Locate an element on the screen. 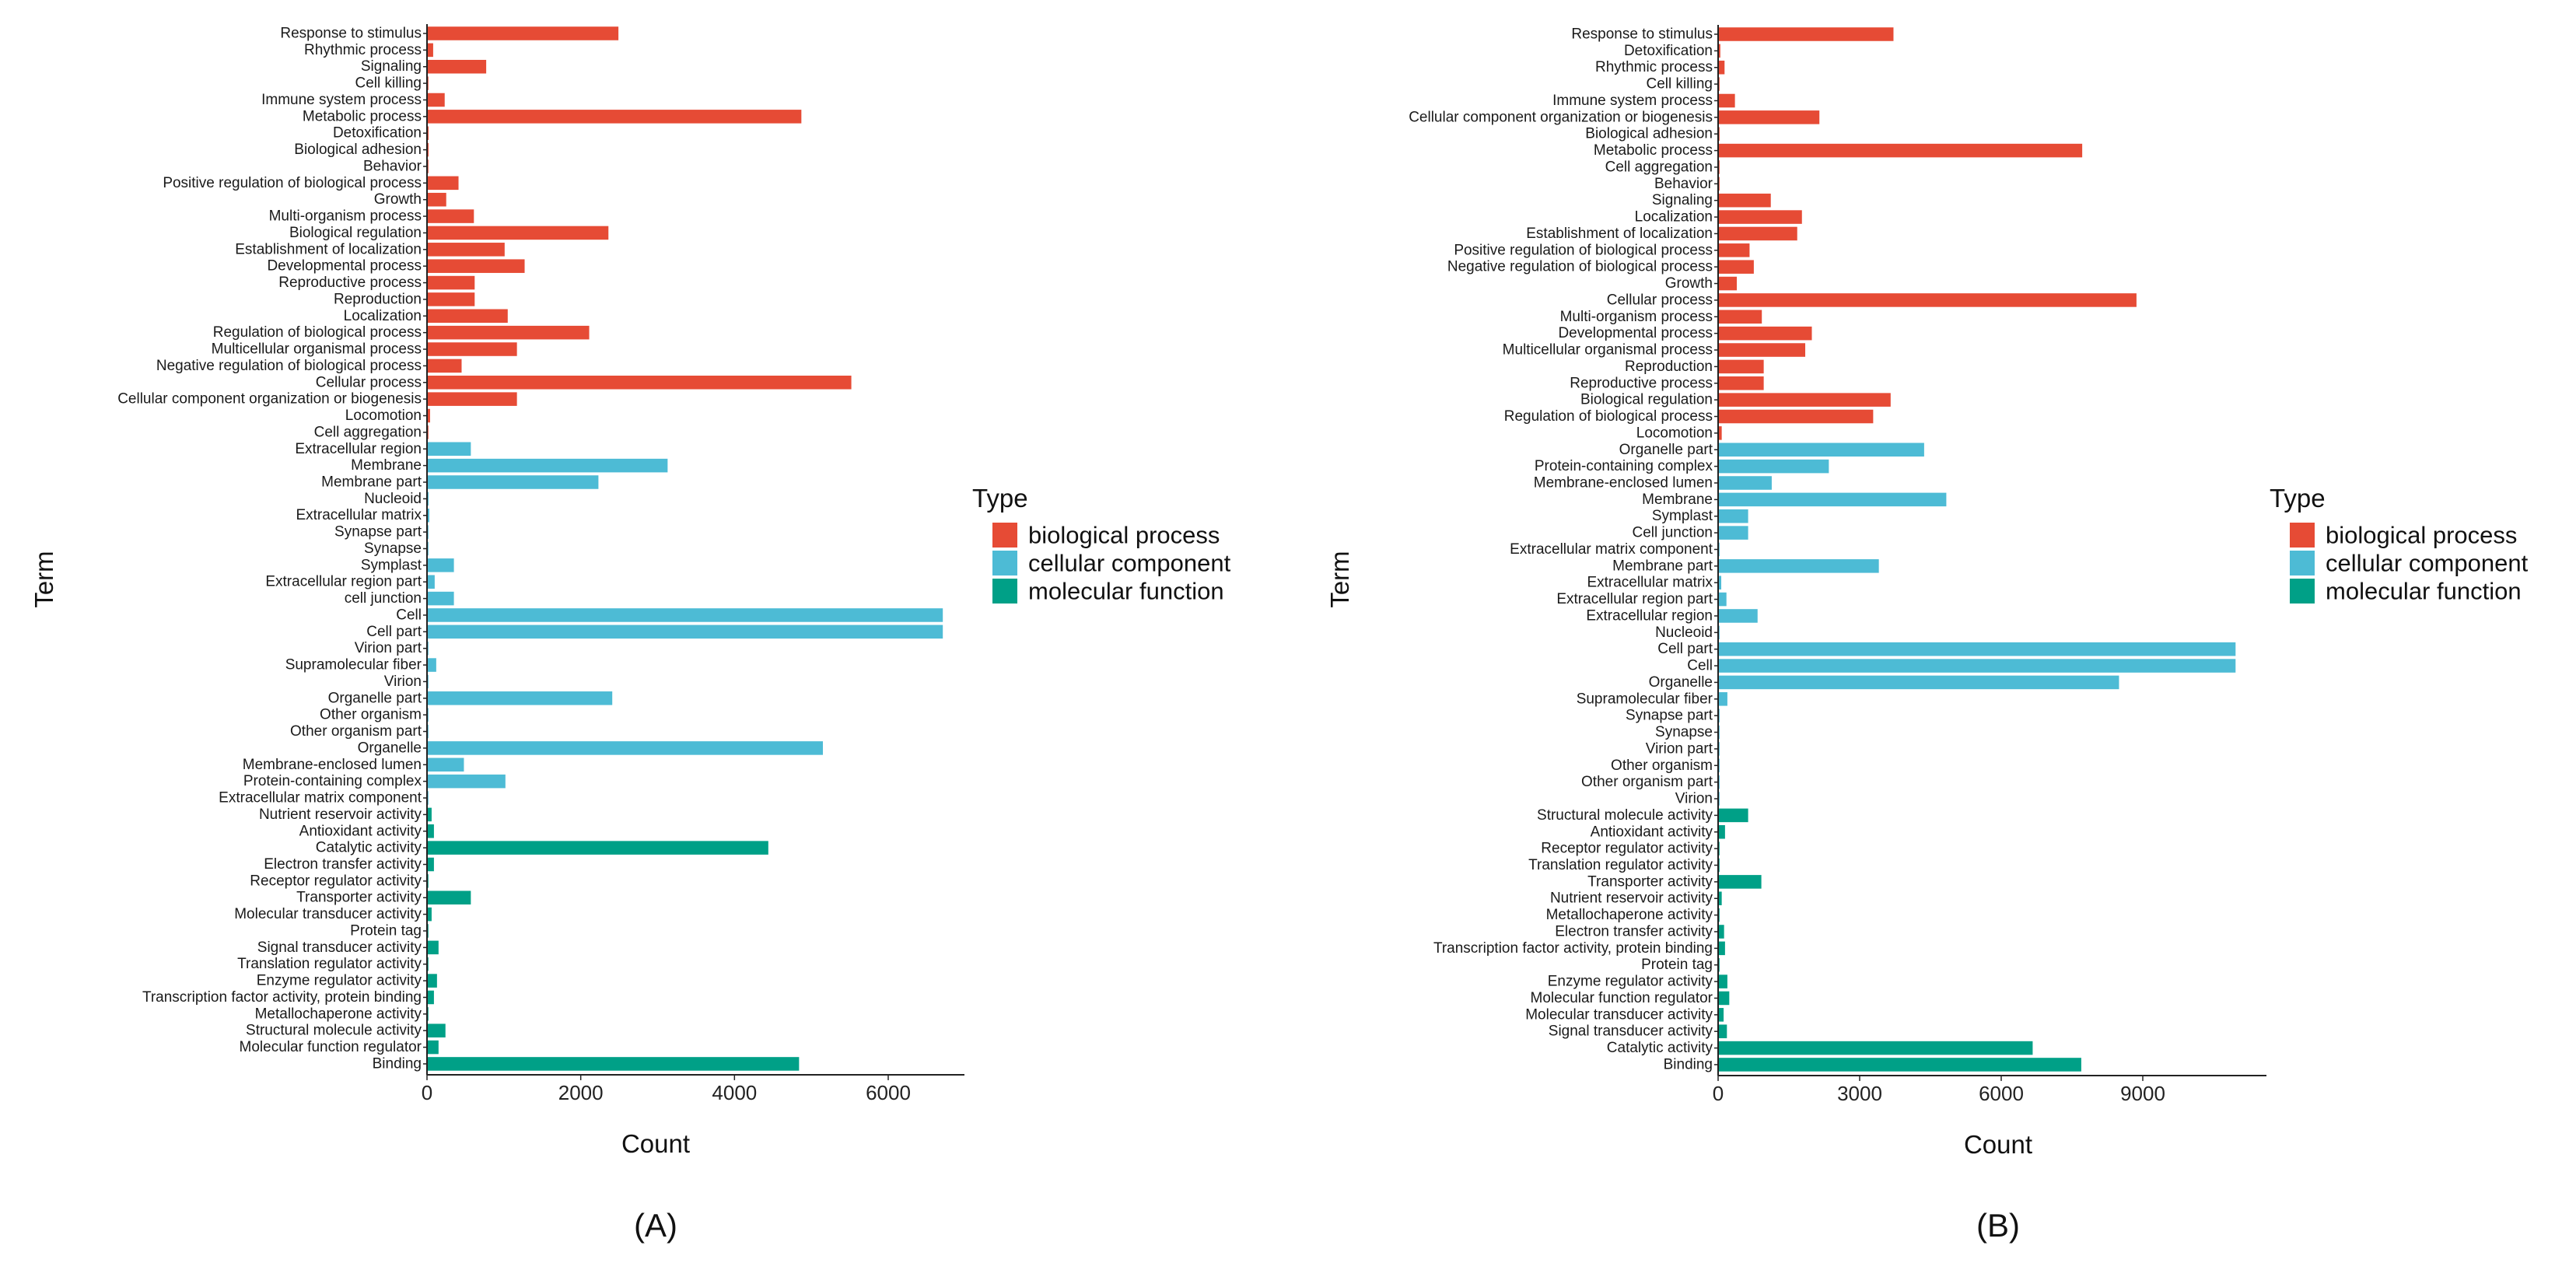 This screenshot has width=2576, height=1270. y-tick-label-b-6: Biological adhesion is located at coordinates (1649, 134).